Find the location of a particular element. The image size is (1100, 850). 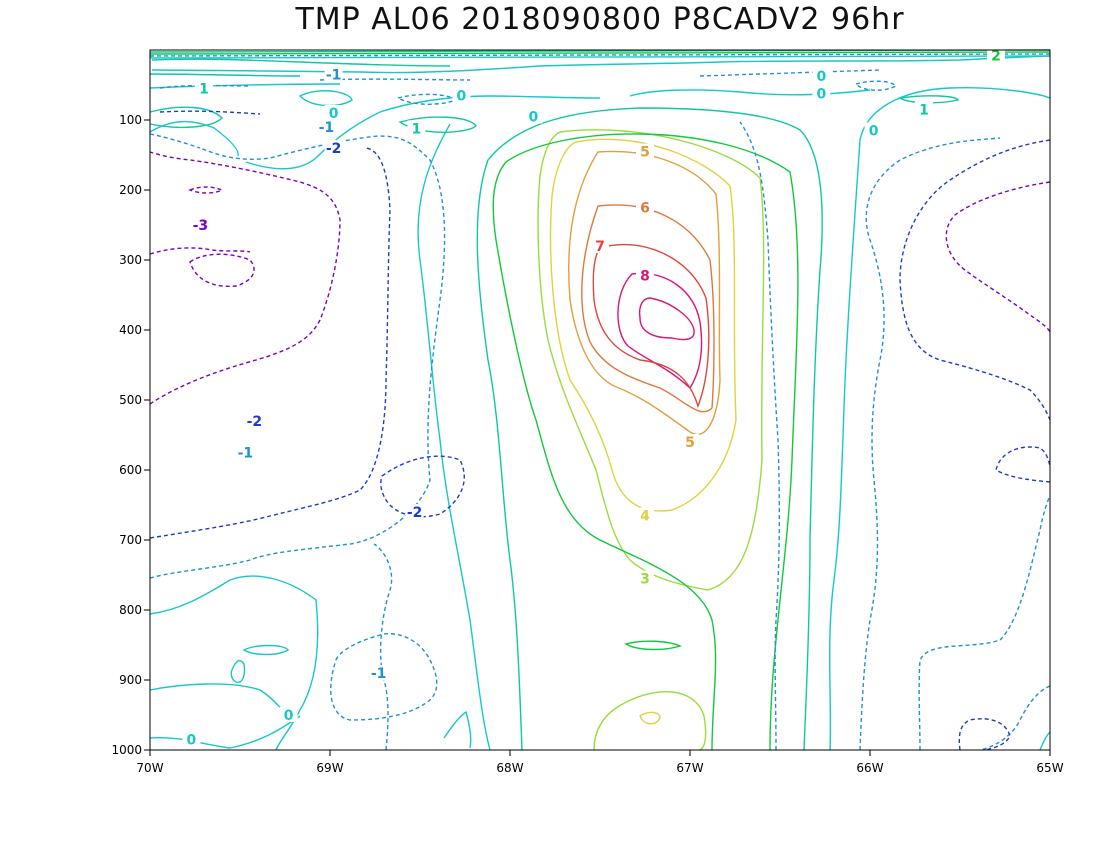

y-tick-label: 400 is located at coordinates (130, 330).